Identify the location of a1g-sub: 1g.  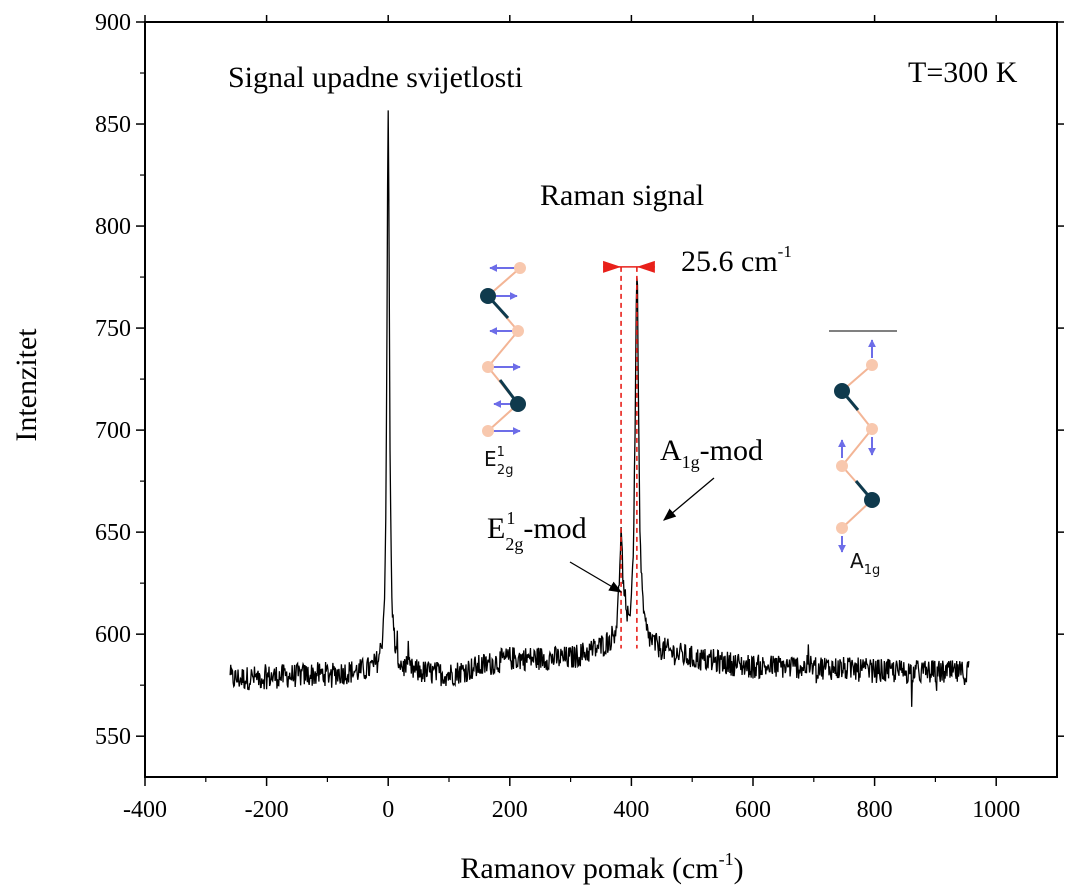
(691, 462).